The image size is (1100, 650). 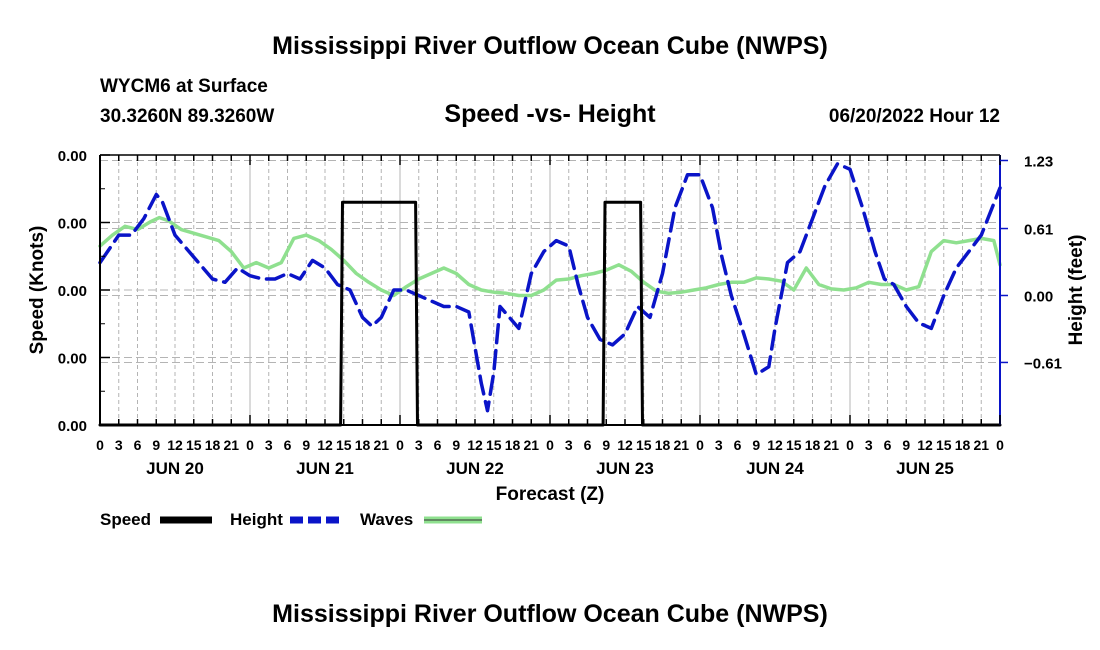 I want to click on station-label: WYCM6 at Surface, so click(x=184, y=86).